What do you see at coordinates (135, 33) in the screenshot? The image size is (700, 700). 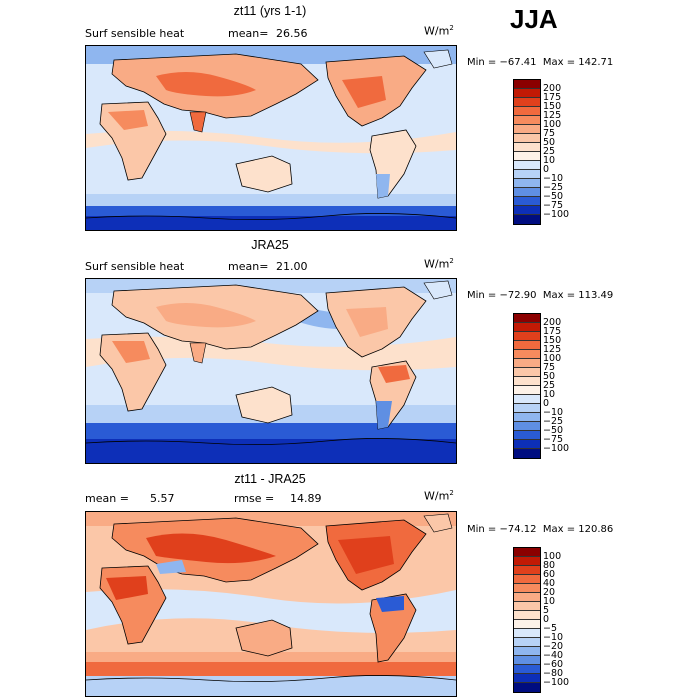 I see `panel-1-variable-label: Surf sensible heat` at bounding box center [135, 33].